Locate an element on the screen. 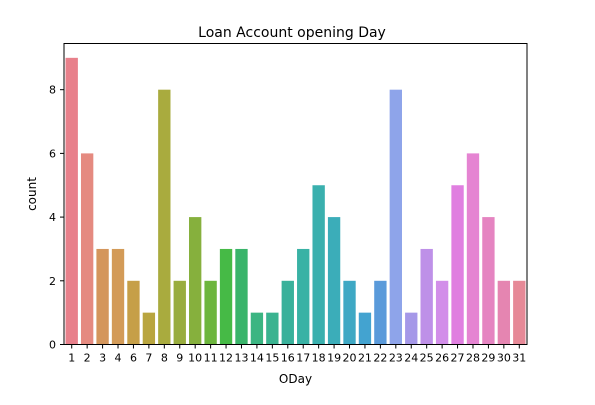 Image resolution: width=595 pixels, height=405 pixels. x-tick-label: 24 is located at coordinates (411, 358).